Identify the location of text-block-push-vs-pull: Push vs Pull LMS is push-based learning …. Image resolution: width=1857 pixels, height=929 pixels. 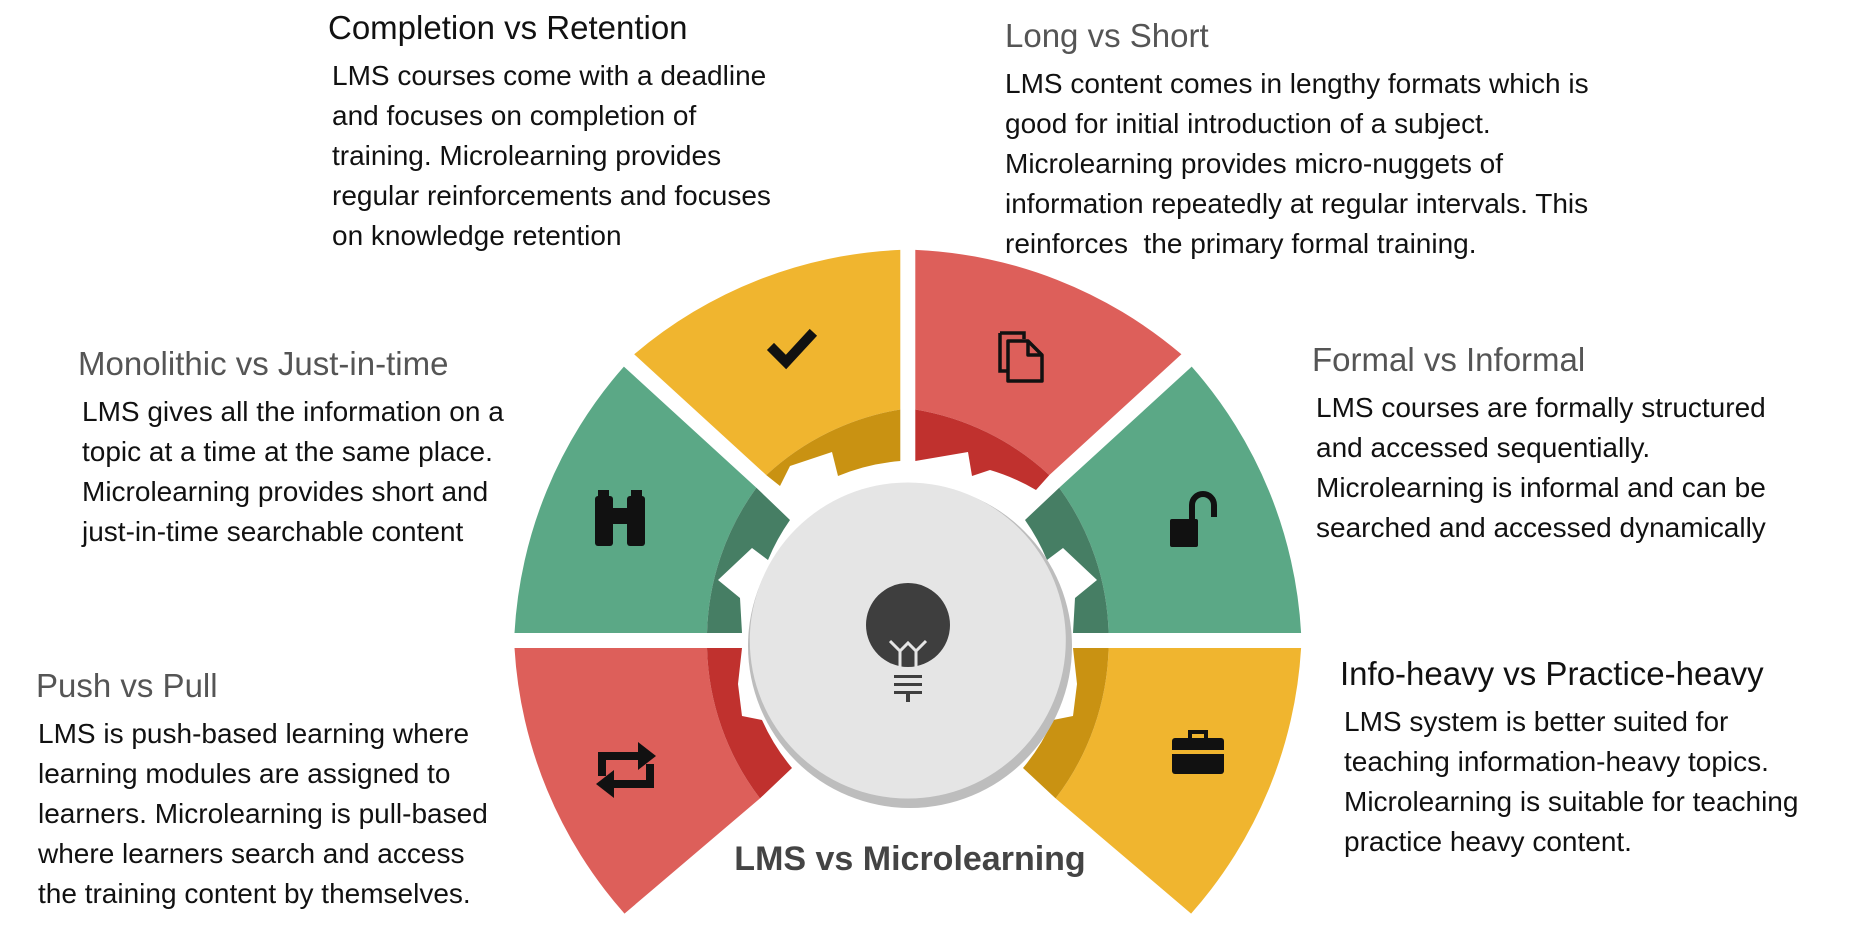
(286, 790).